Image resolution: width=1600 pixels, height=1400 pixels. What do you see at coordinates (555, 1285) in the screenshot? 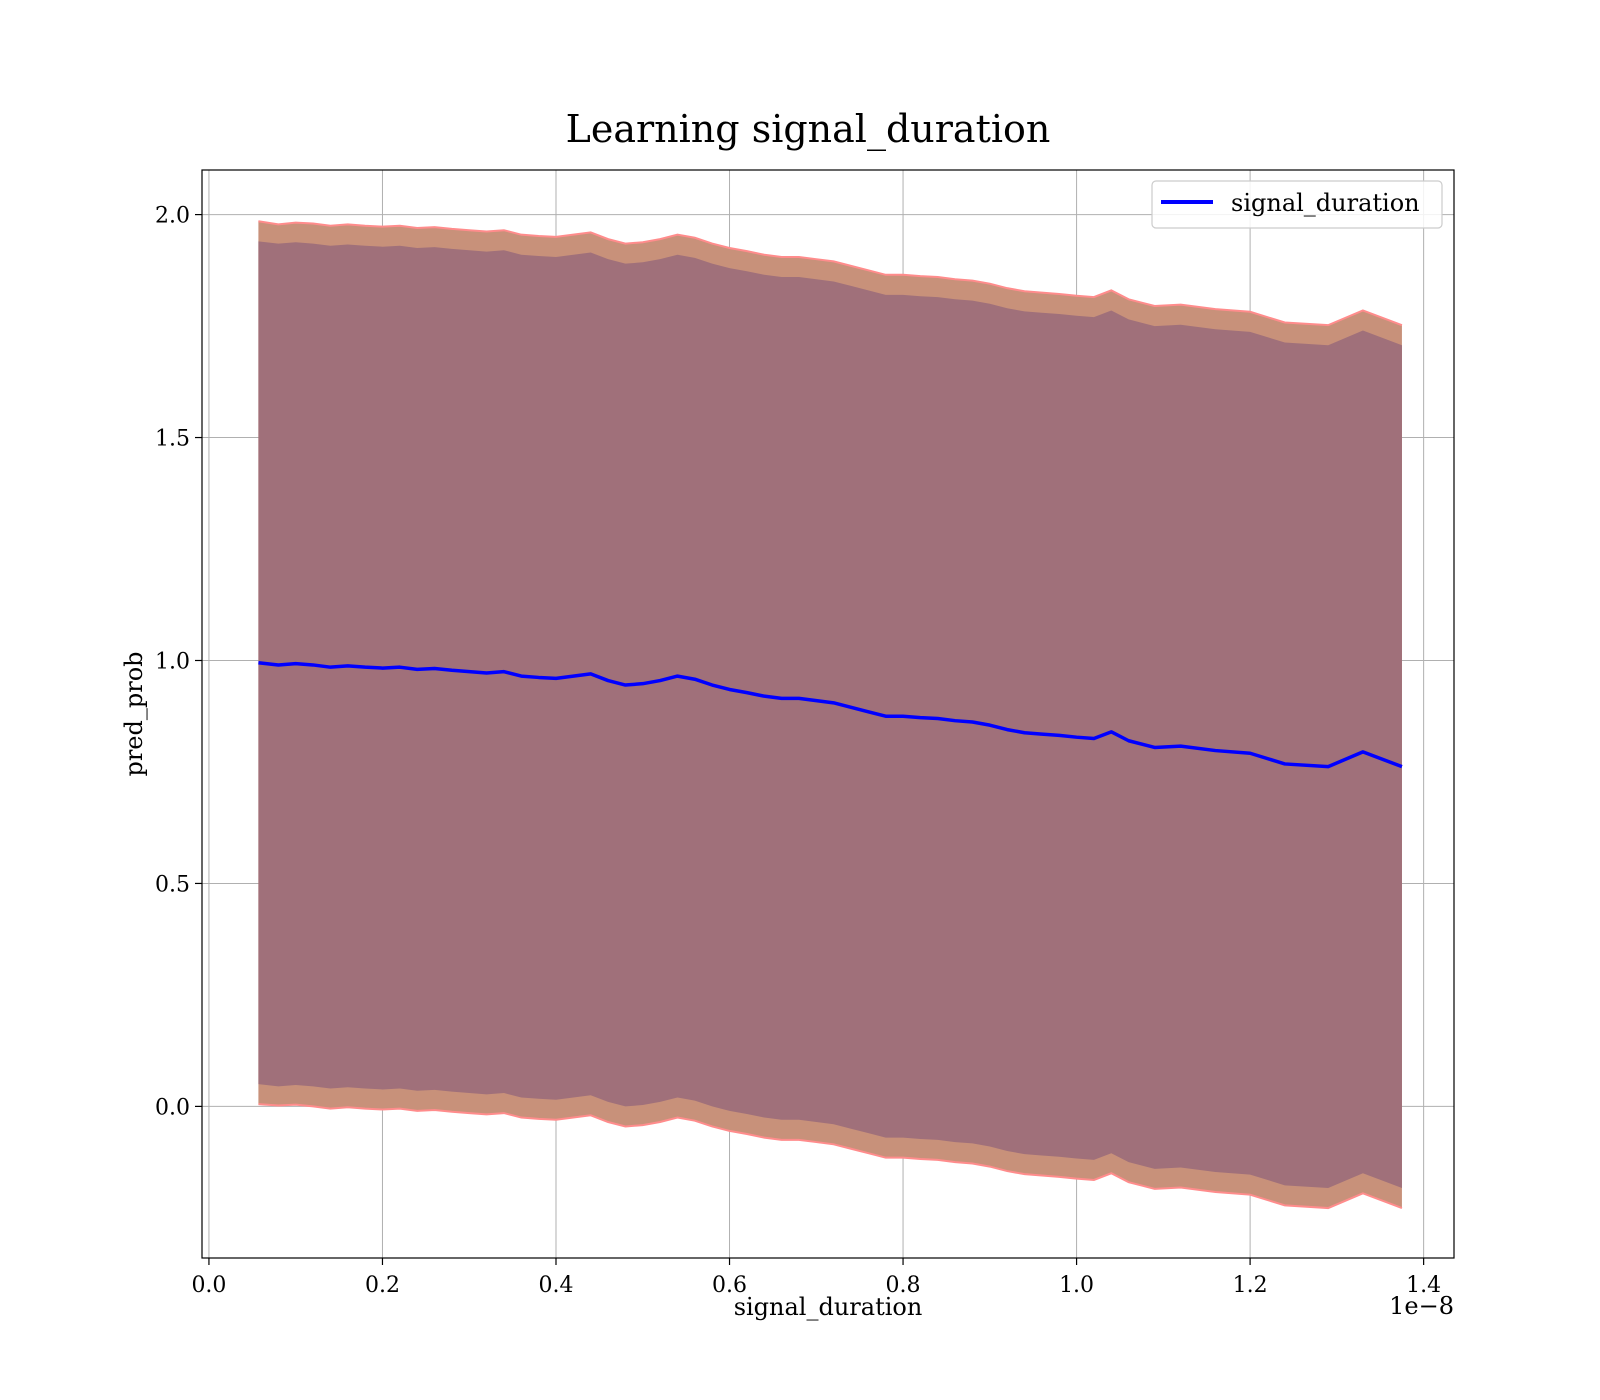
I see `x-tick-label: 0.4` at bounding box center [555, 1285].